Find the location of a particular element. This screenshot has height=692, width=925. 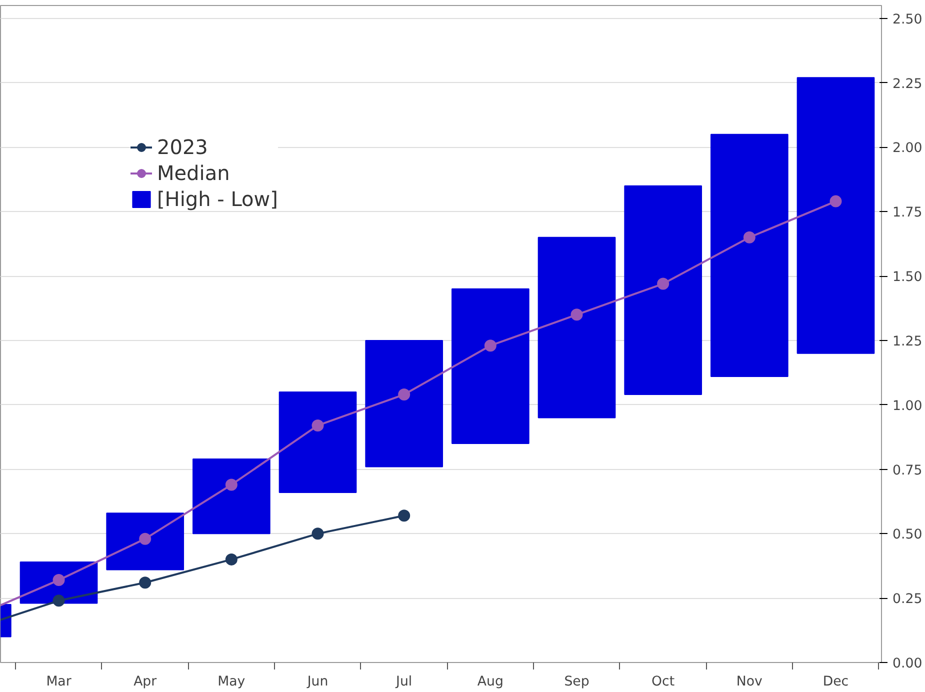

y-tick-label: 2.50 is located at coordinates (907, 20).